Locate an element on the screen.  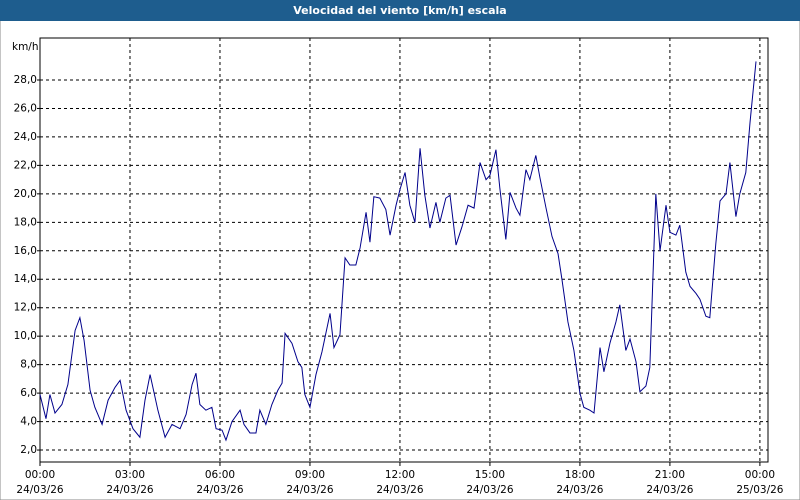
y-tick-label: 22,0 is located at coordinates (25, 165).